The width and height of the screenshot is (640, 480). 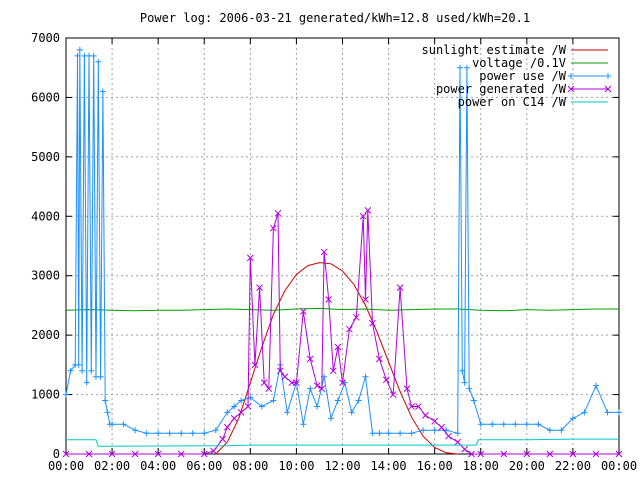 What do you see at coordinates (527, 466) in the screenshot?
I see `x-tick-label: 20:00` at bounding box center [527, 466].